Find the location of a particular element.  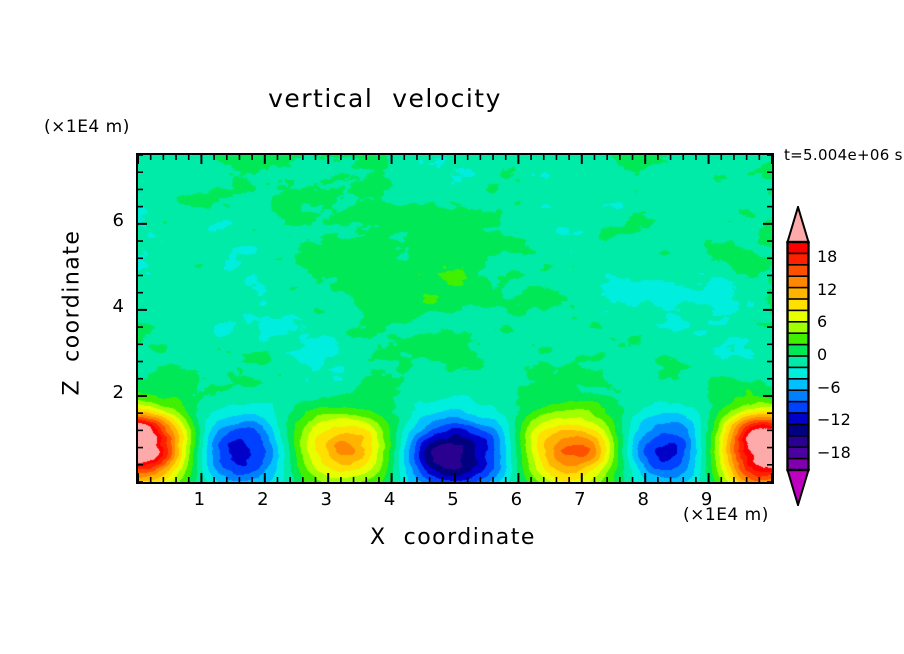

colorbar-tick-label: −6 is located at coordinates (829, 387).